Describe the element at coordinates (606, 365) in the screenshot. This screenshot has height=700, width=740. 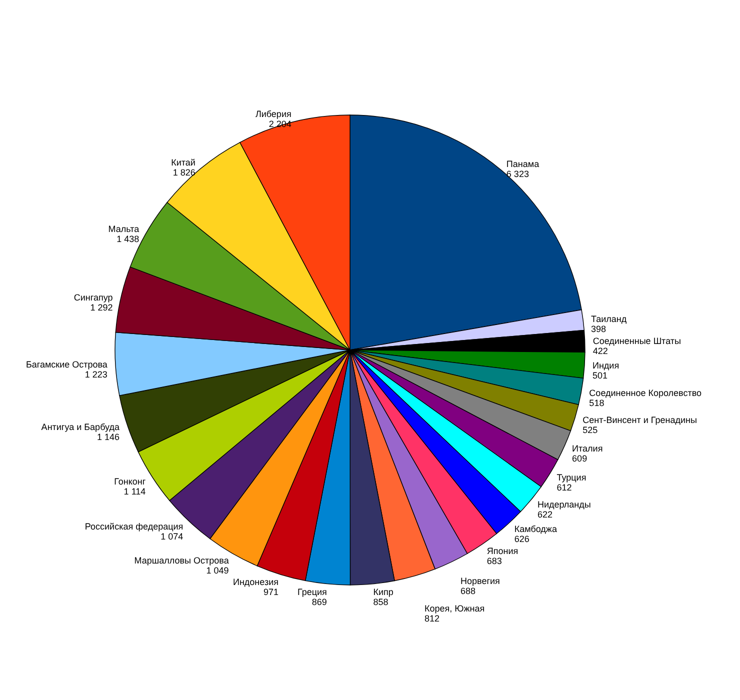
I see `slice-label: Индия` at that location.